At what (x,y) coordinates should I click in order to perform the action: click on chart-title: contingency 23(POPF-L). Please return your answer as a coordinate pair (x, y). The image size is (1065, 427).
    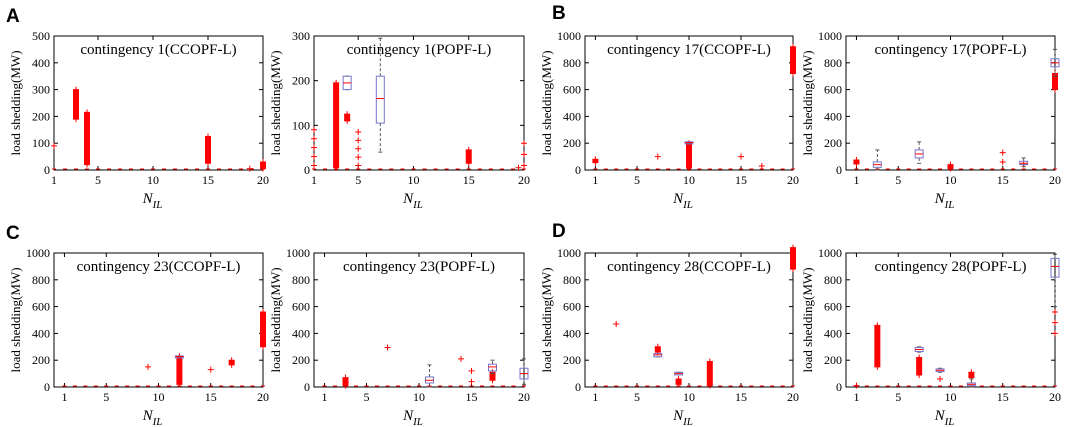
    Looking at the image, I should click on (419, 267).